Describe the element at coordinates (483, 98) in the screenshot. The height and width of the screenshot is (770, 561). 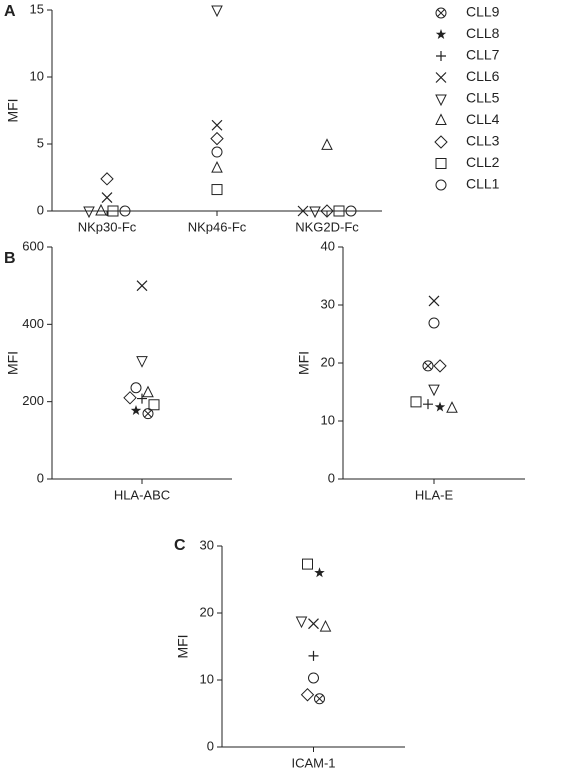
I see `legend-label: CLL5` at that location.